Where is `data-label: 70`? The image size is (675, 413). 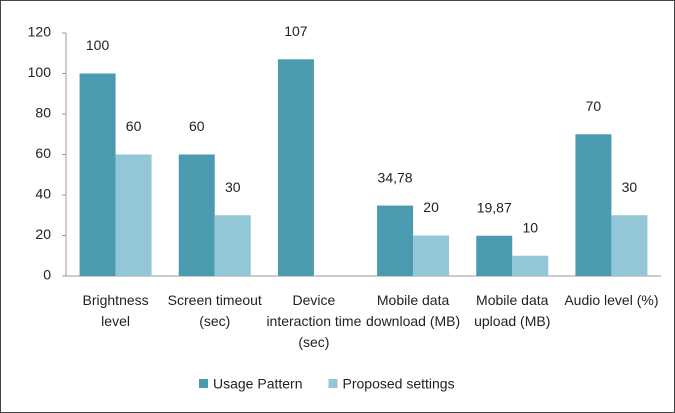 data-label: 70 is located at coordinates (594, 106).